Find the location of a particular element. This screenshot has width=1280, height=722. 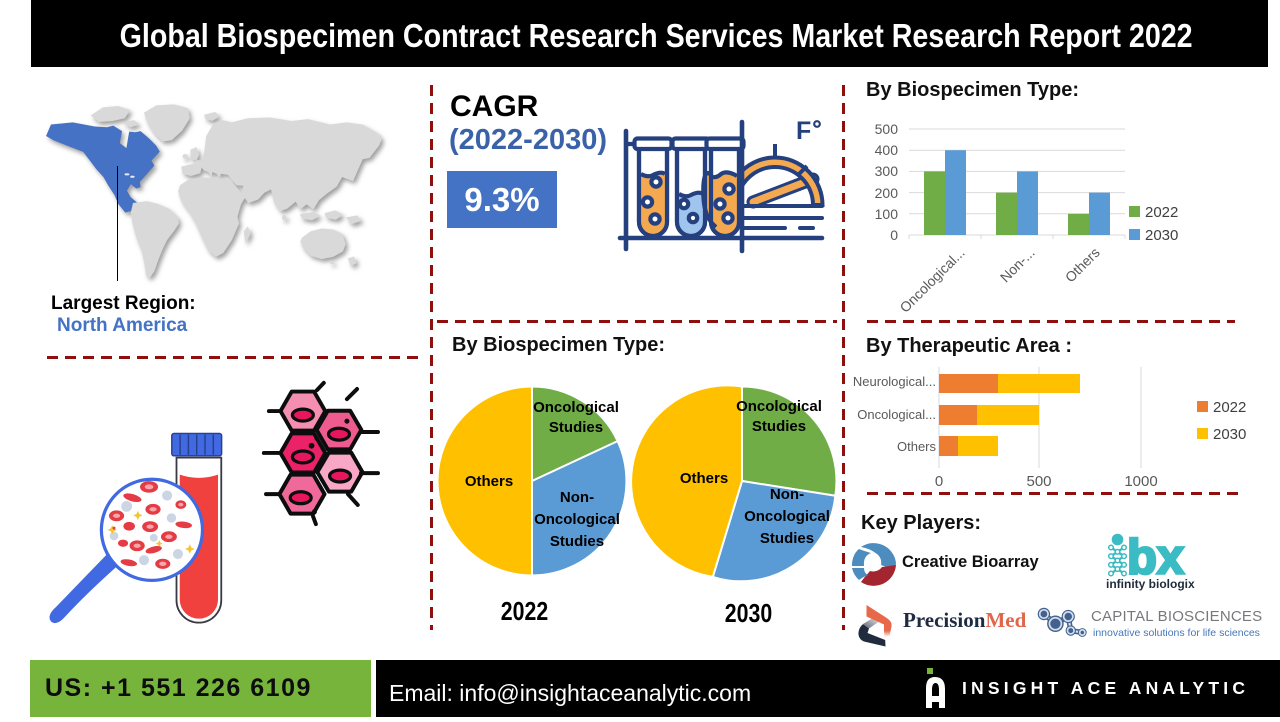

svg-text: 300 is located at coordinates (887, 171).